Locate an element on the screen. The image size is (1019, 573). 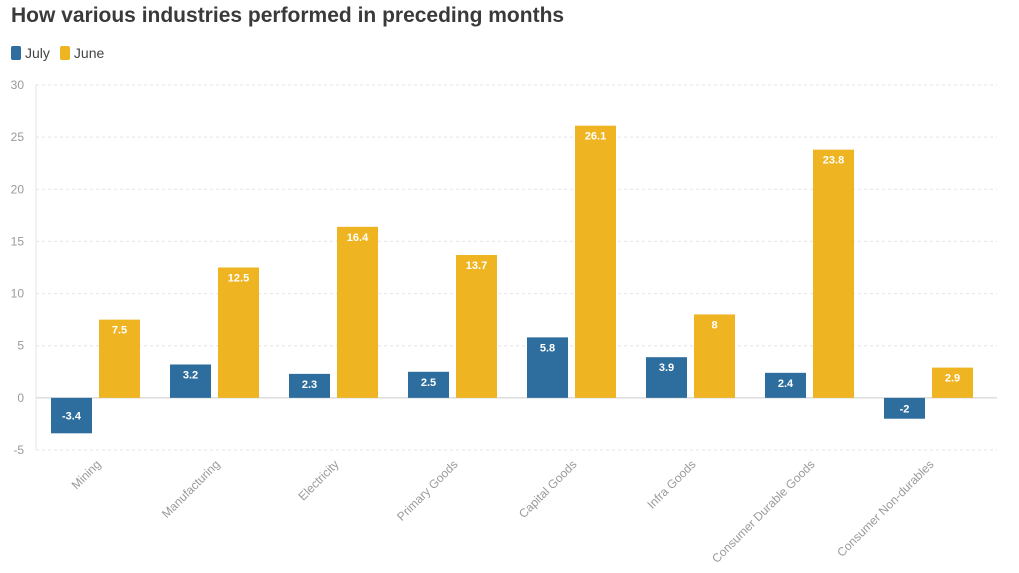
x-tick-label: Consumer Non-durables is located at coordinates (885, 508).